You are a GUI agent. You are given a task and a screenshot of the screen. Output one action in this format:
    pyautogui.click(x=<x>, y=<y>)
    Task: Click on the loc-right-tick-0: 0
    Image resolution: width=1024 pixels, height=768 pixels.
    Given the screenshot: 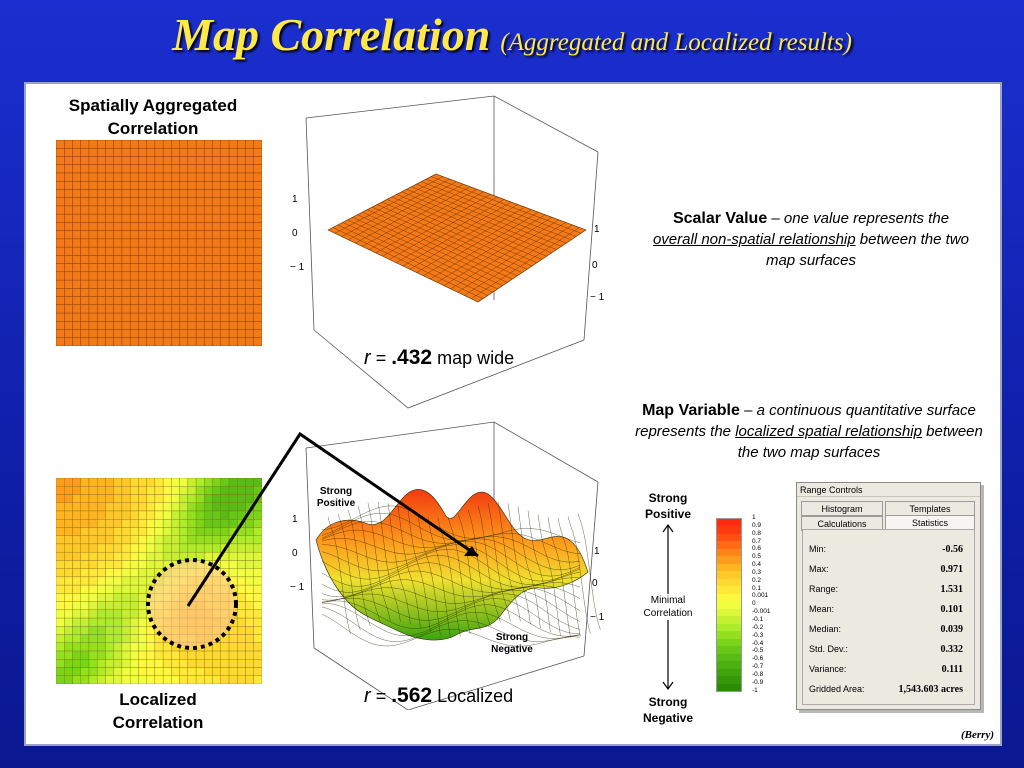 What is the action you would take?
    pyautogui.click(x=595, y=583)
    